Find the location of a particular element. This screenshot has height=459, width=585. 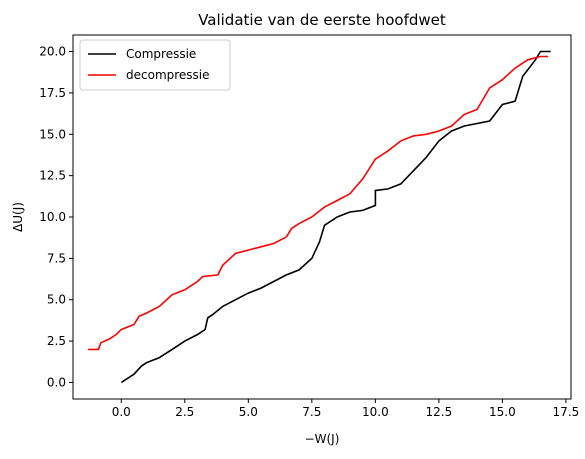

x-tick-label: 10.0 is located at coordinates (375, 412).